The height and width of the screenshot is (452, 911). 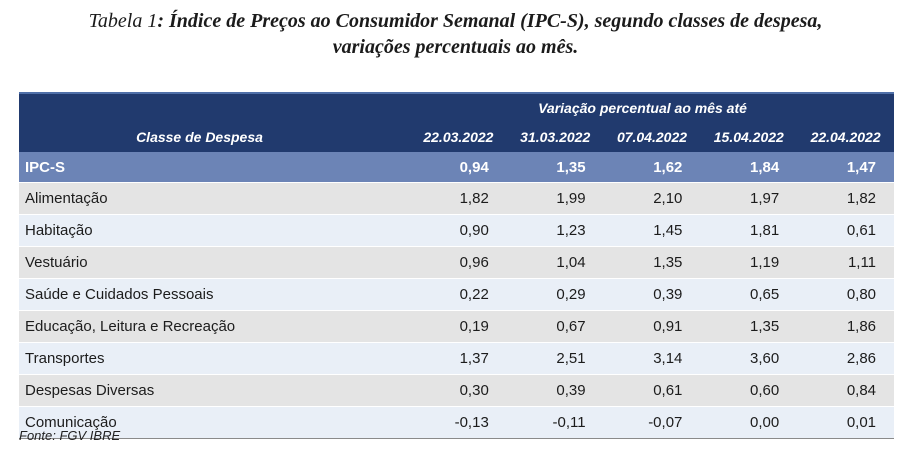 I want to click on row-label: IPC-S, so click(x=214, y=167).